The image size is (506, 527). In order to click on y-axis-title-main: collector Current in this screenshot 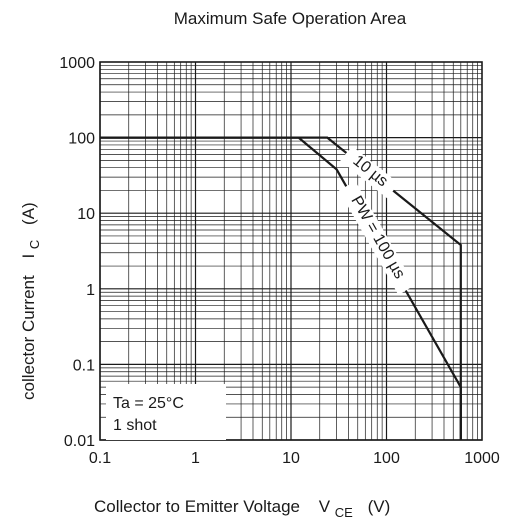, I will do `click(28, 337)`.